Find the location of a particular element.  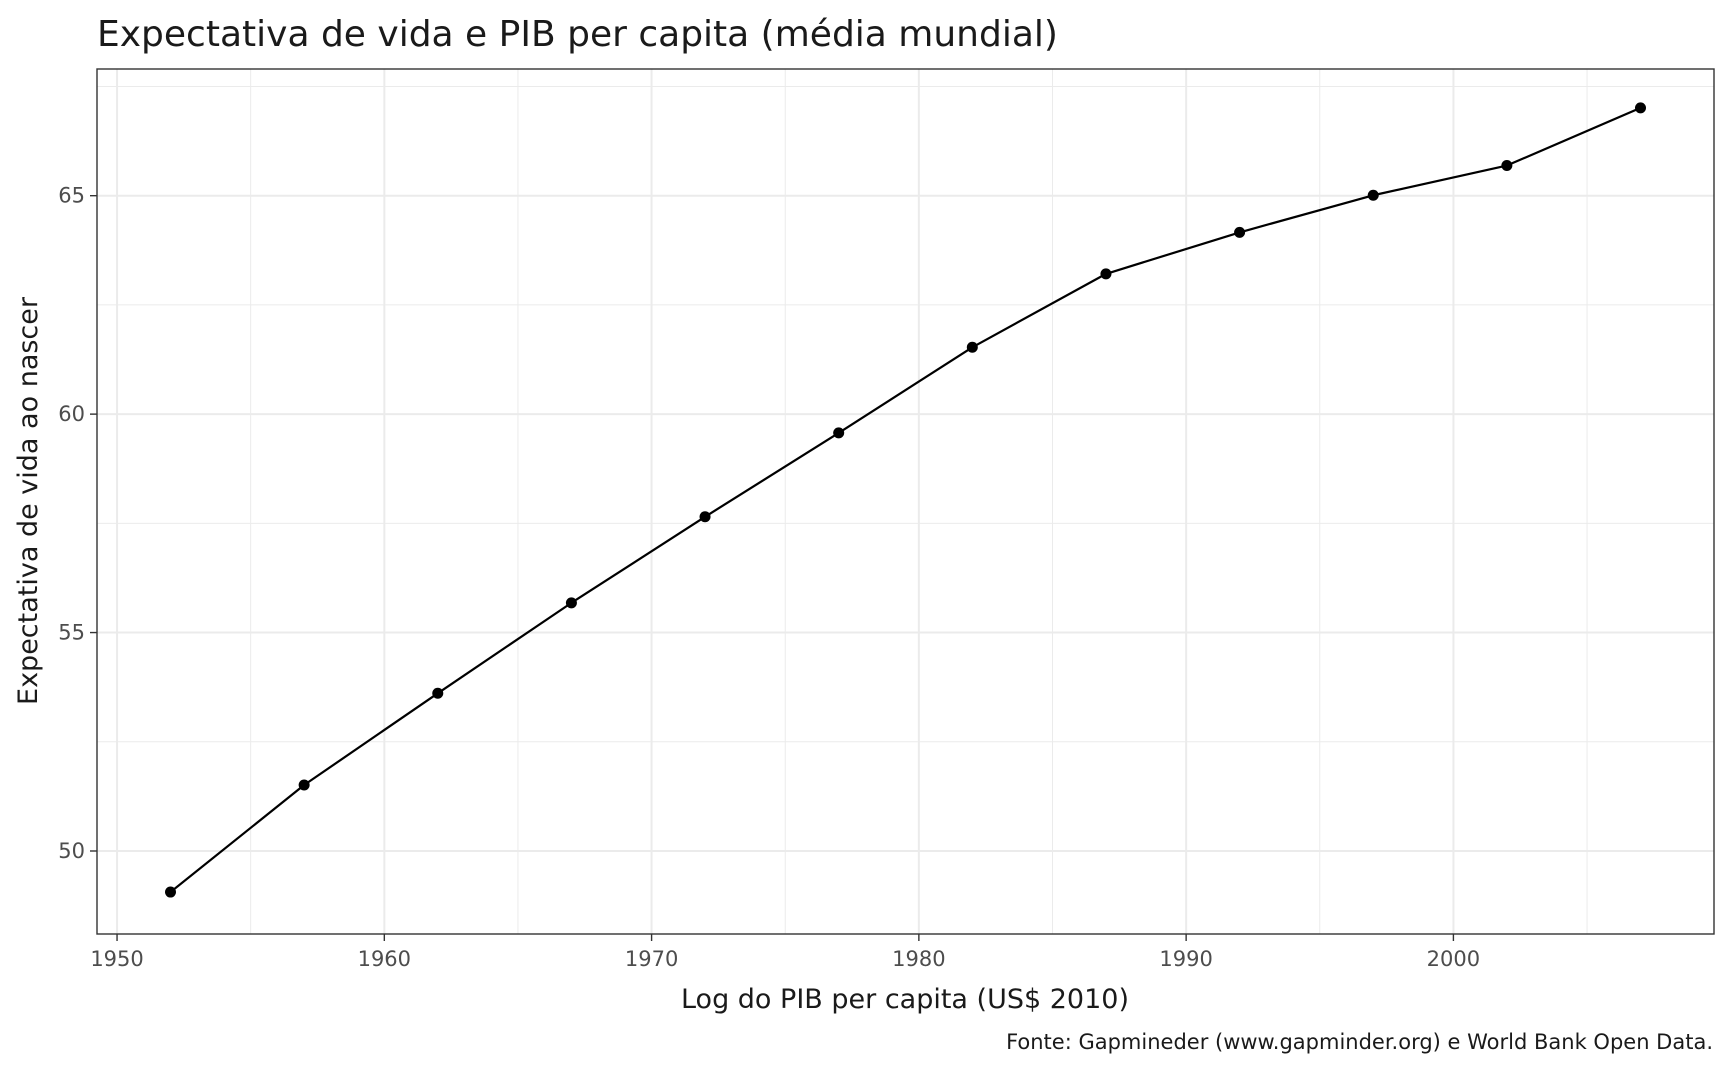

y-axis-title: Expectativa de vida ao nascer is located at coordinates (28, 500).